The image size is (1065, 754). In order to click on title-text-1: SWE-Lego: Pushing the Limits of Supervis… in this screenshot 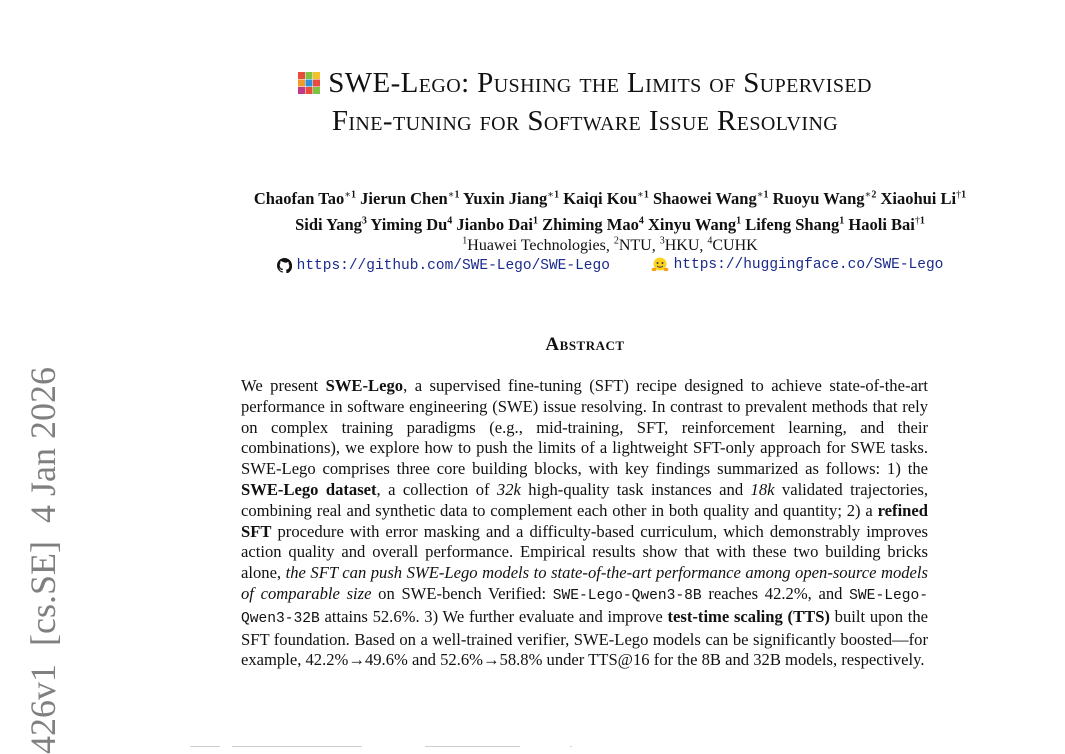, I will do `click(600, 83)`.